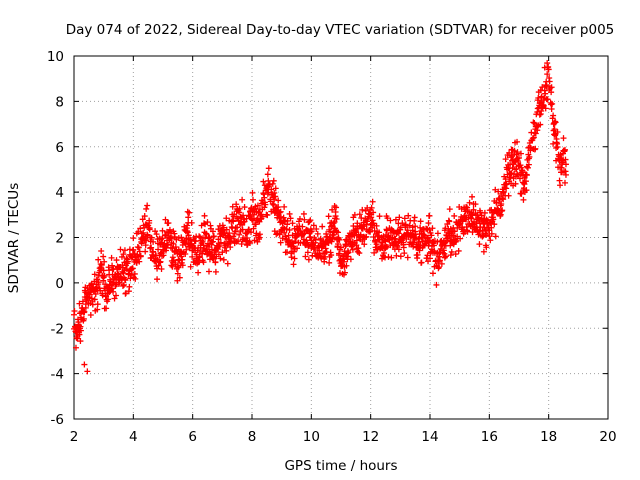 This screenshot has height=480, width=640. What do you see at coordinates (370, 437) in the screenshot?
I see `x-tick-label: 12` at bounding box center [370, 437].